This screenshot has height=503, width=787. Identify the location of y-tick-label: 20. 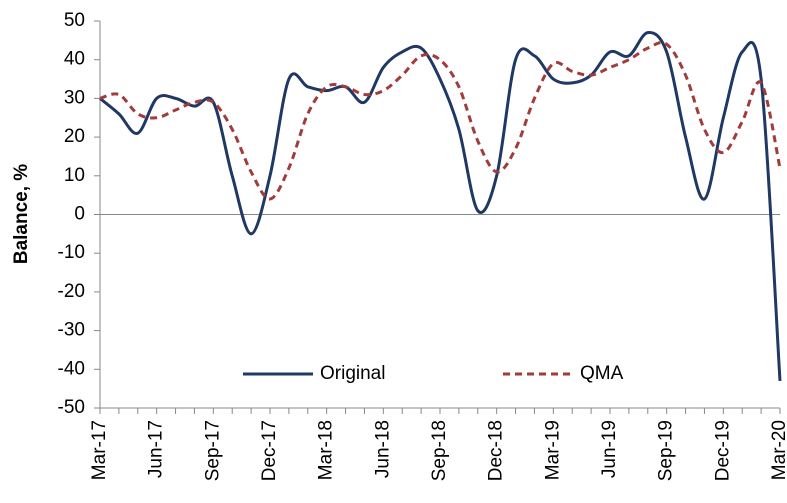
(74, 136).